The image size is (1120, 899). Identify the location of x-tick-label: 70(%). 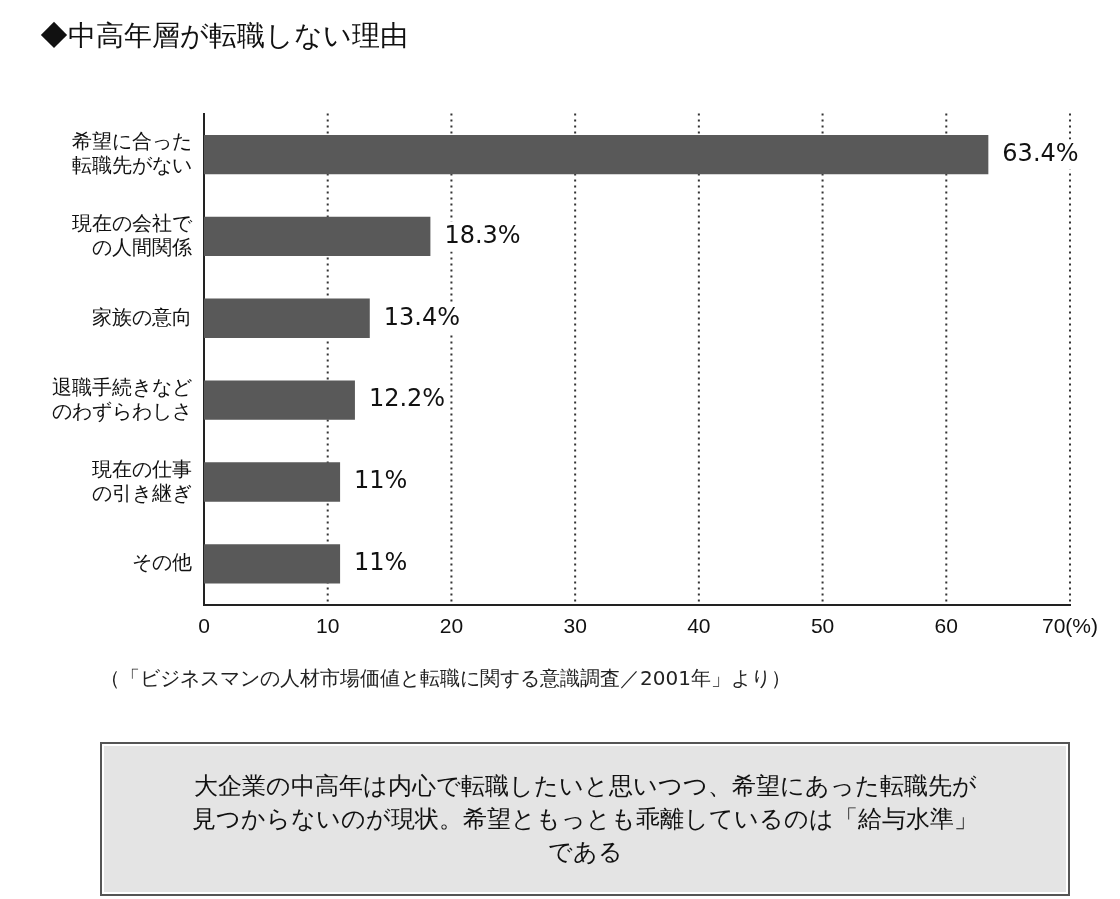
(1070, 626).